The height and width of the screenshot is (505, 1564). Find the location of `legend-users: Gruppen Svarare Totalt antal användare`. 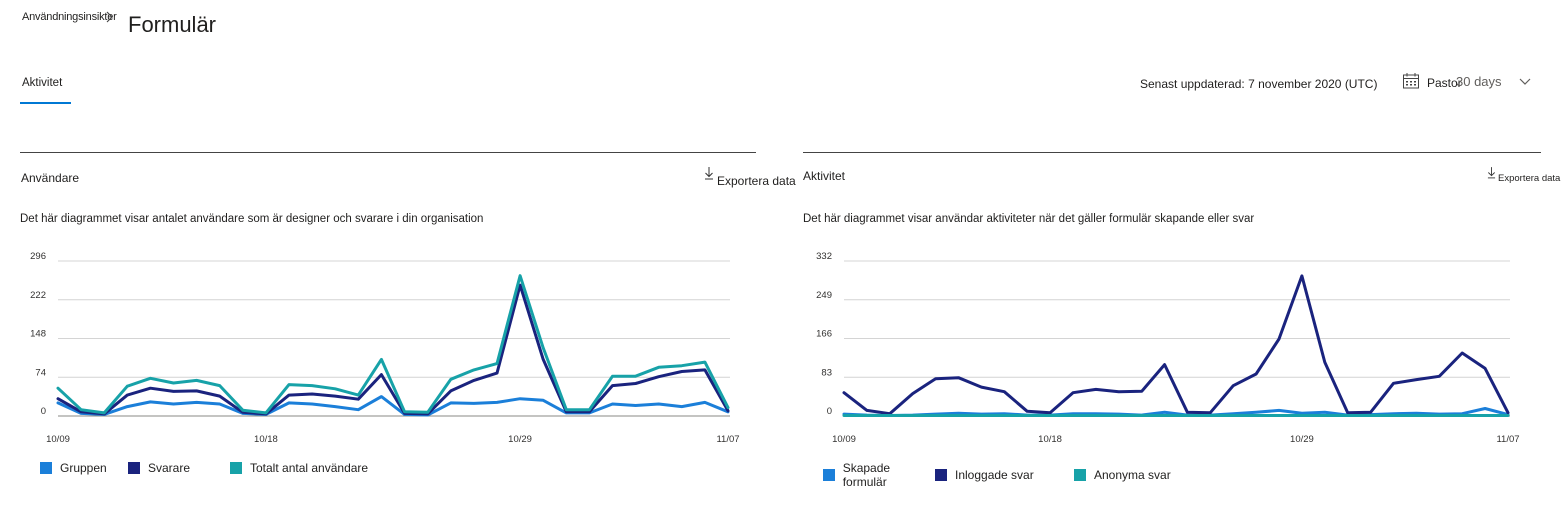

legend-users: Gruppen Svarare Totalt antal användare is located at coordinates (204, 468).